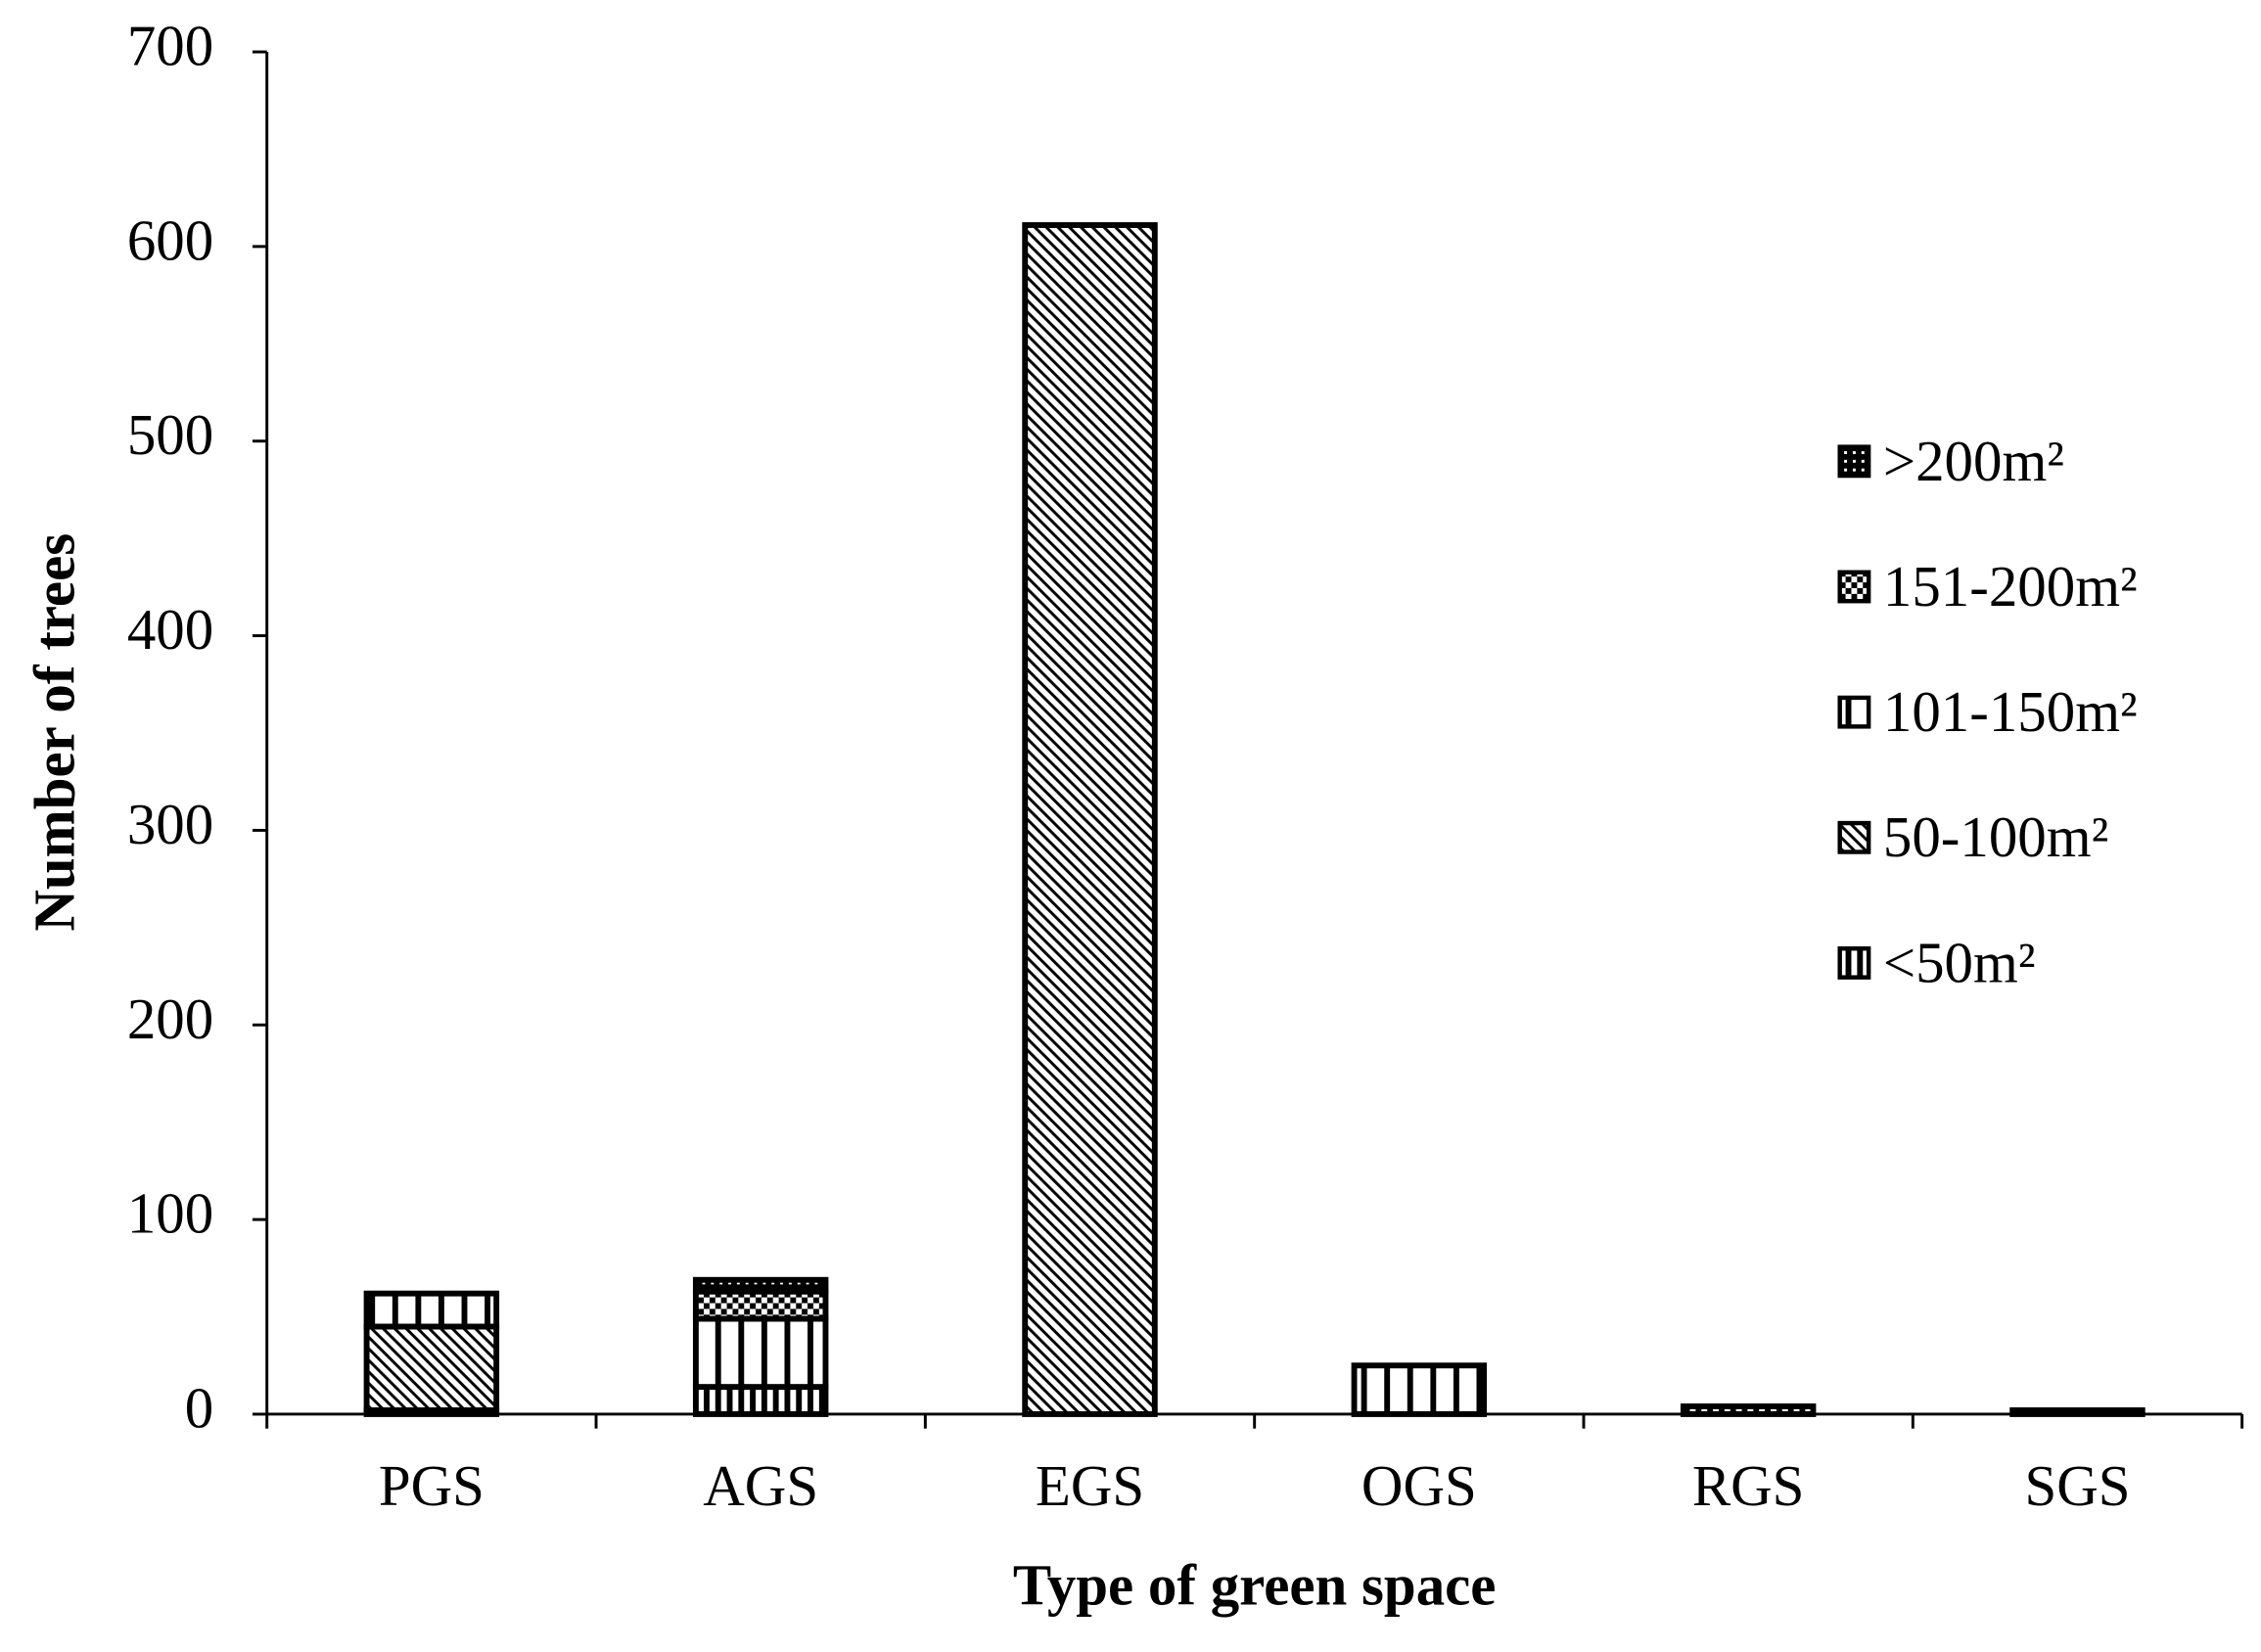 This screenshot has height=1652, width=2261. I want to click on x-tick-label: AGS, so click(760, 1486).